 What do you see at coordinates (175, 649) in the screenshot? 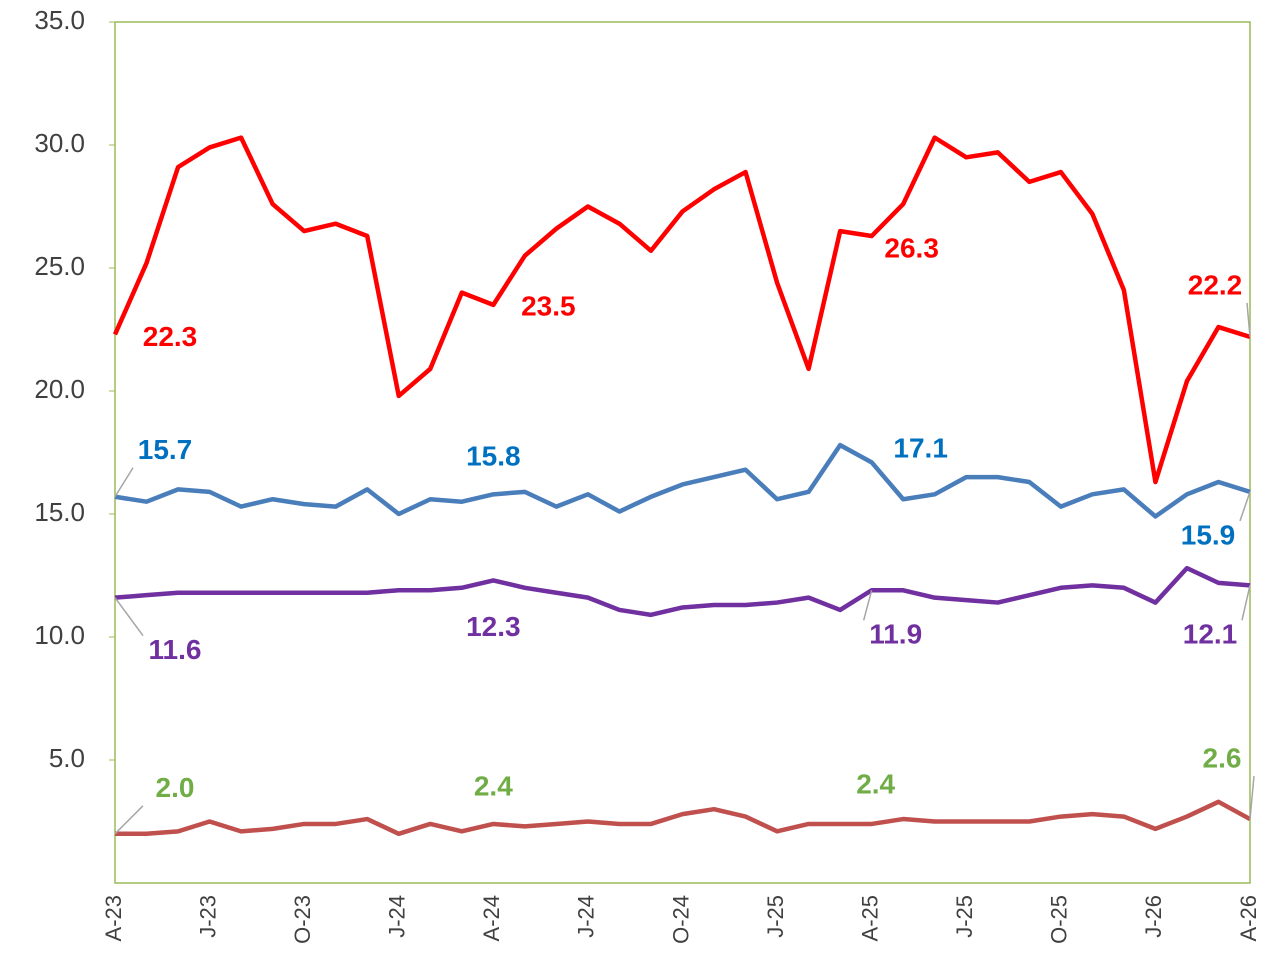
I see `data-label: 11.6` at bounding box center [175, 649].